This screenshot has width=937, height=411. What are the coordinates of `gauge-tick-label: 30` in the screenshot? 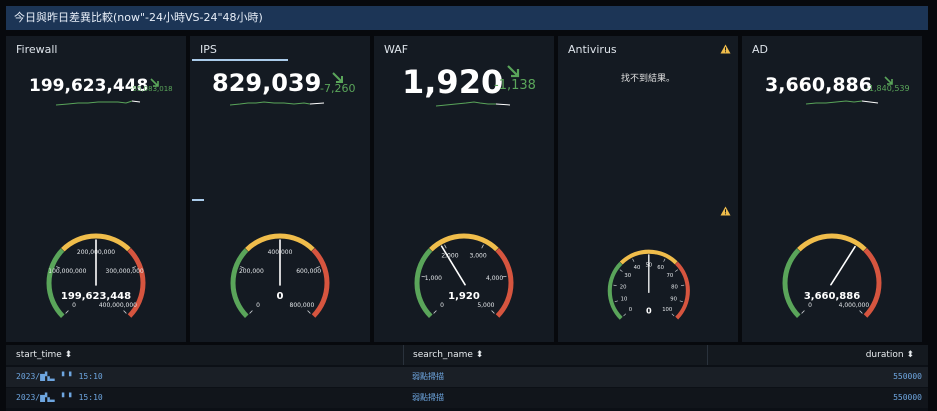 It's located at (627, 276).